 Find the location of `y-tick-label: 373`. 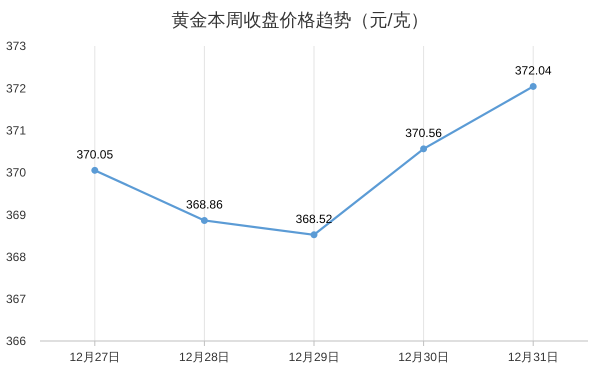

y-tick-label: 373 is located at coordinates (16, 46).